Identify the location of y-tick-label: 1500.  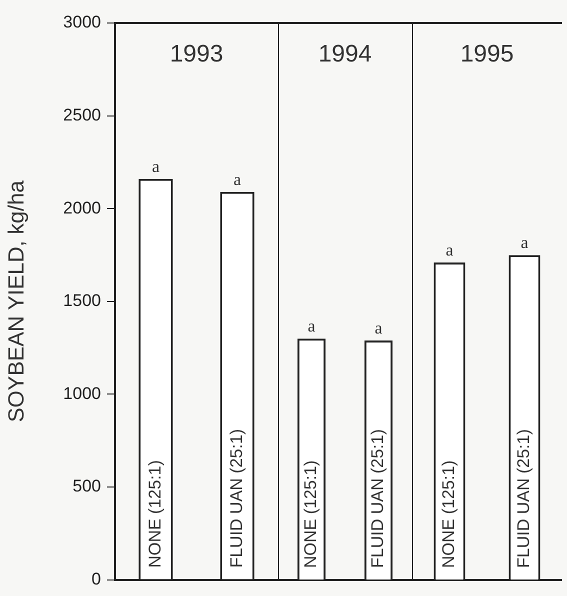
(82, 300).